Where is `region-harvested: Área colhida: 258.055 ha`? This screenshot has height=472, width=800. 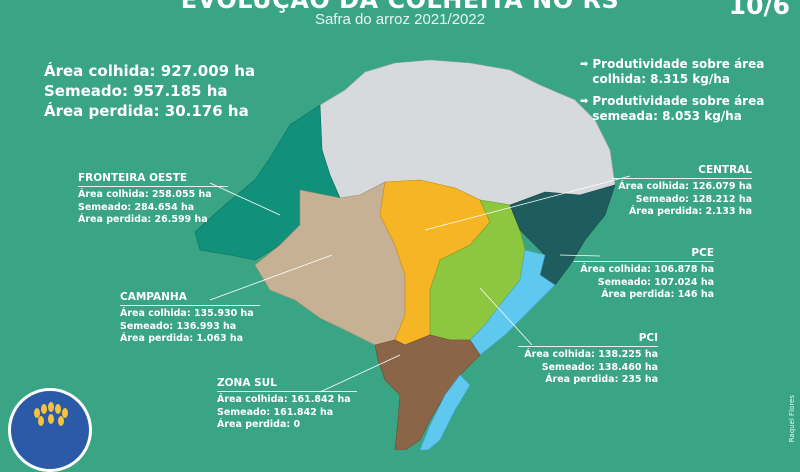
region-harvested: Área colhida: 258.055 ha is located at coordinates (145, 194).